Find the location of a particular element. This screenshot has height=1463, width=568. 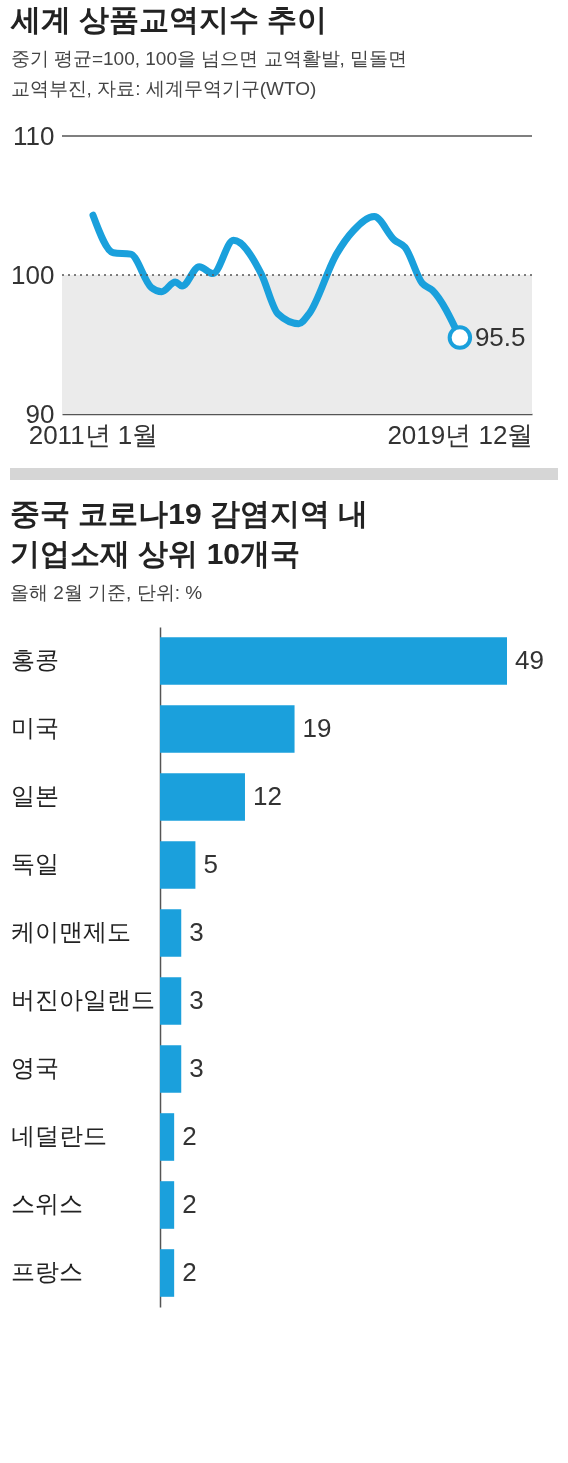

data-label: 12 is located at coordinates (267, 796).